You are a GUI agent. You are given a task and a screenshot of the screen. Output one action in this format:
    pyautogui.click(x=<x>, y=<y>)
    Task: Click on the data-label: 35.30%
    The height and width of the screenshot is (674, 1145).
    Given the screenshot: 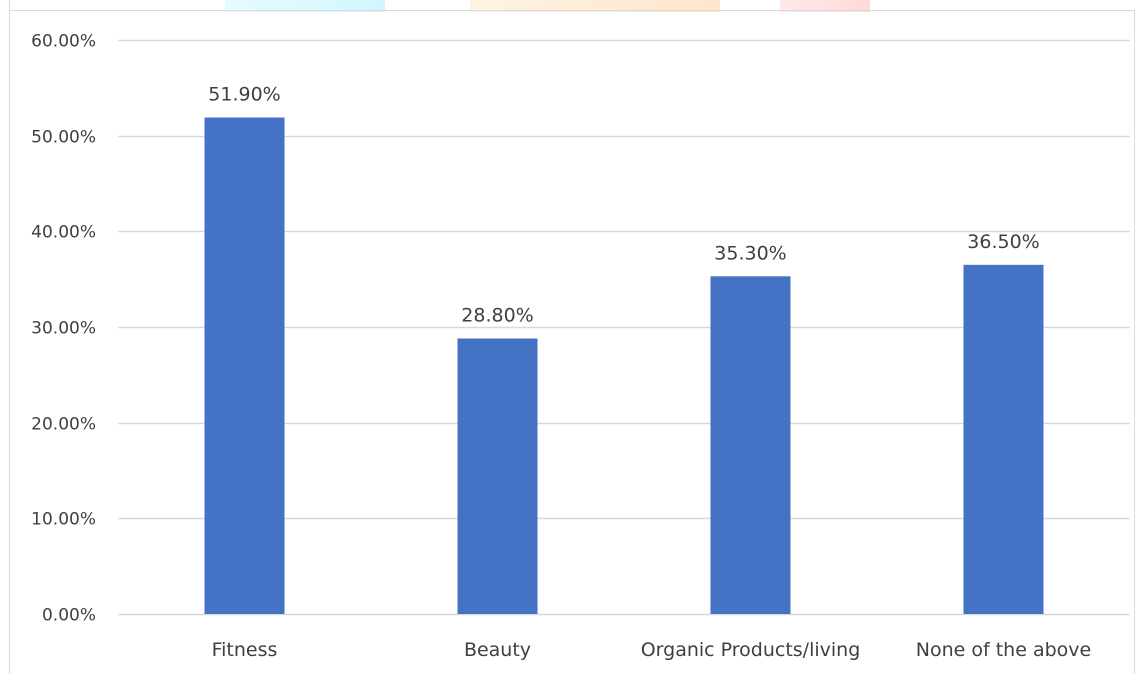 What is the action you would take?
    pyautogui.click(x=750, y=253)
    